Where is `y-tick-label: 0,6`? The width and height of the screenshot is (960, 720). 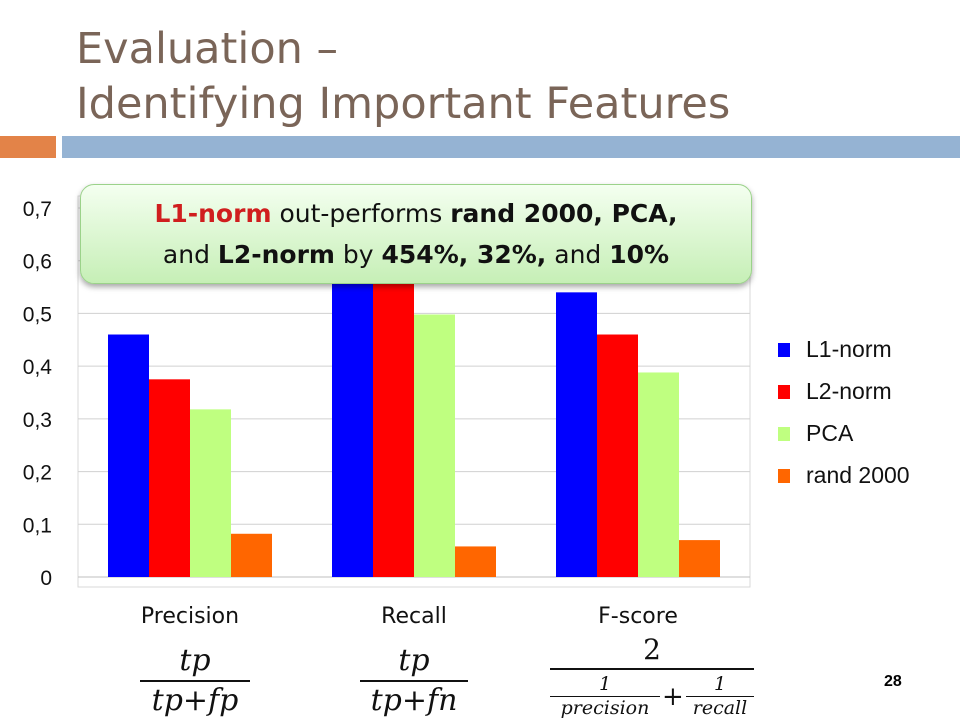
y-tick-label: 0,6 is located at coordinates (37, 262).